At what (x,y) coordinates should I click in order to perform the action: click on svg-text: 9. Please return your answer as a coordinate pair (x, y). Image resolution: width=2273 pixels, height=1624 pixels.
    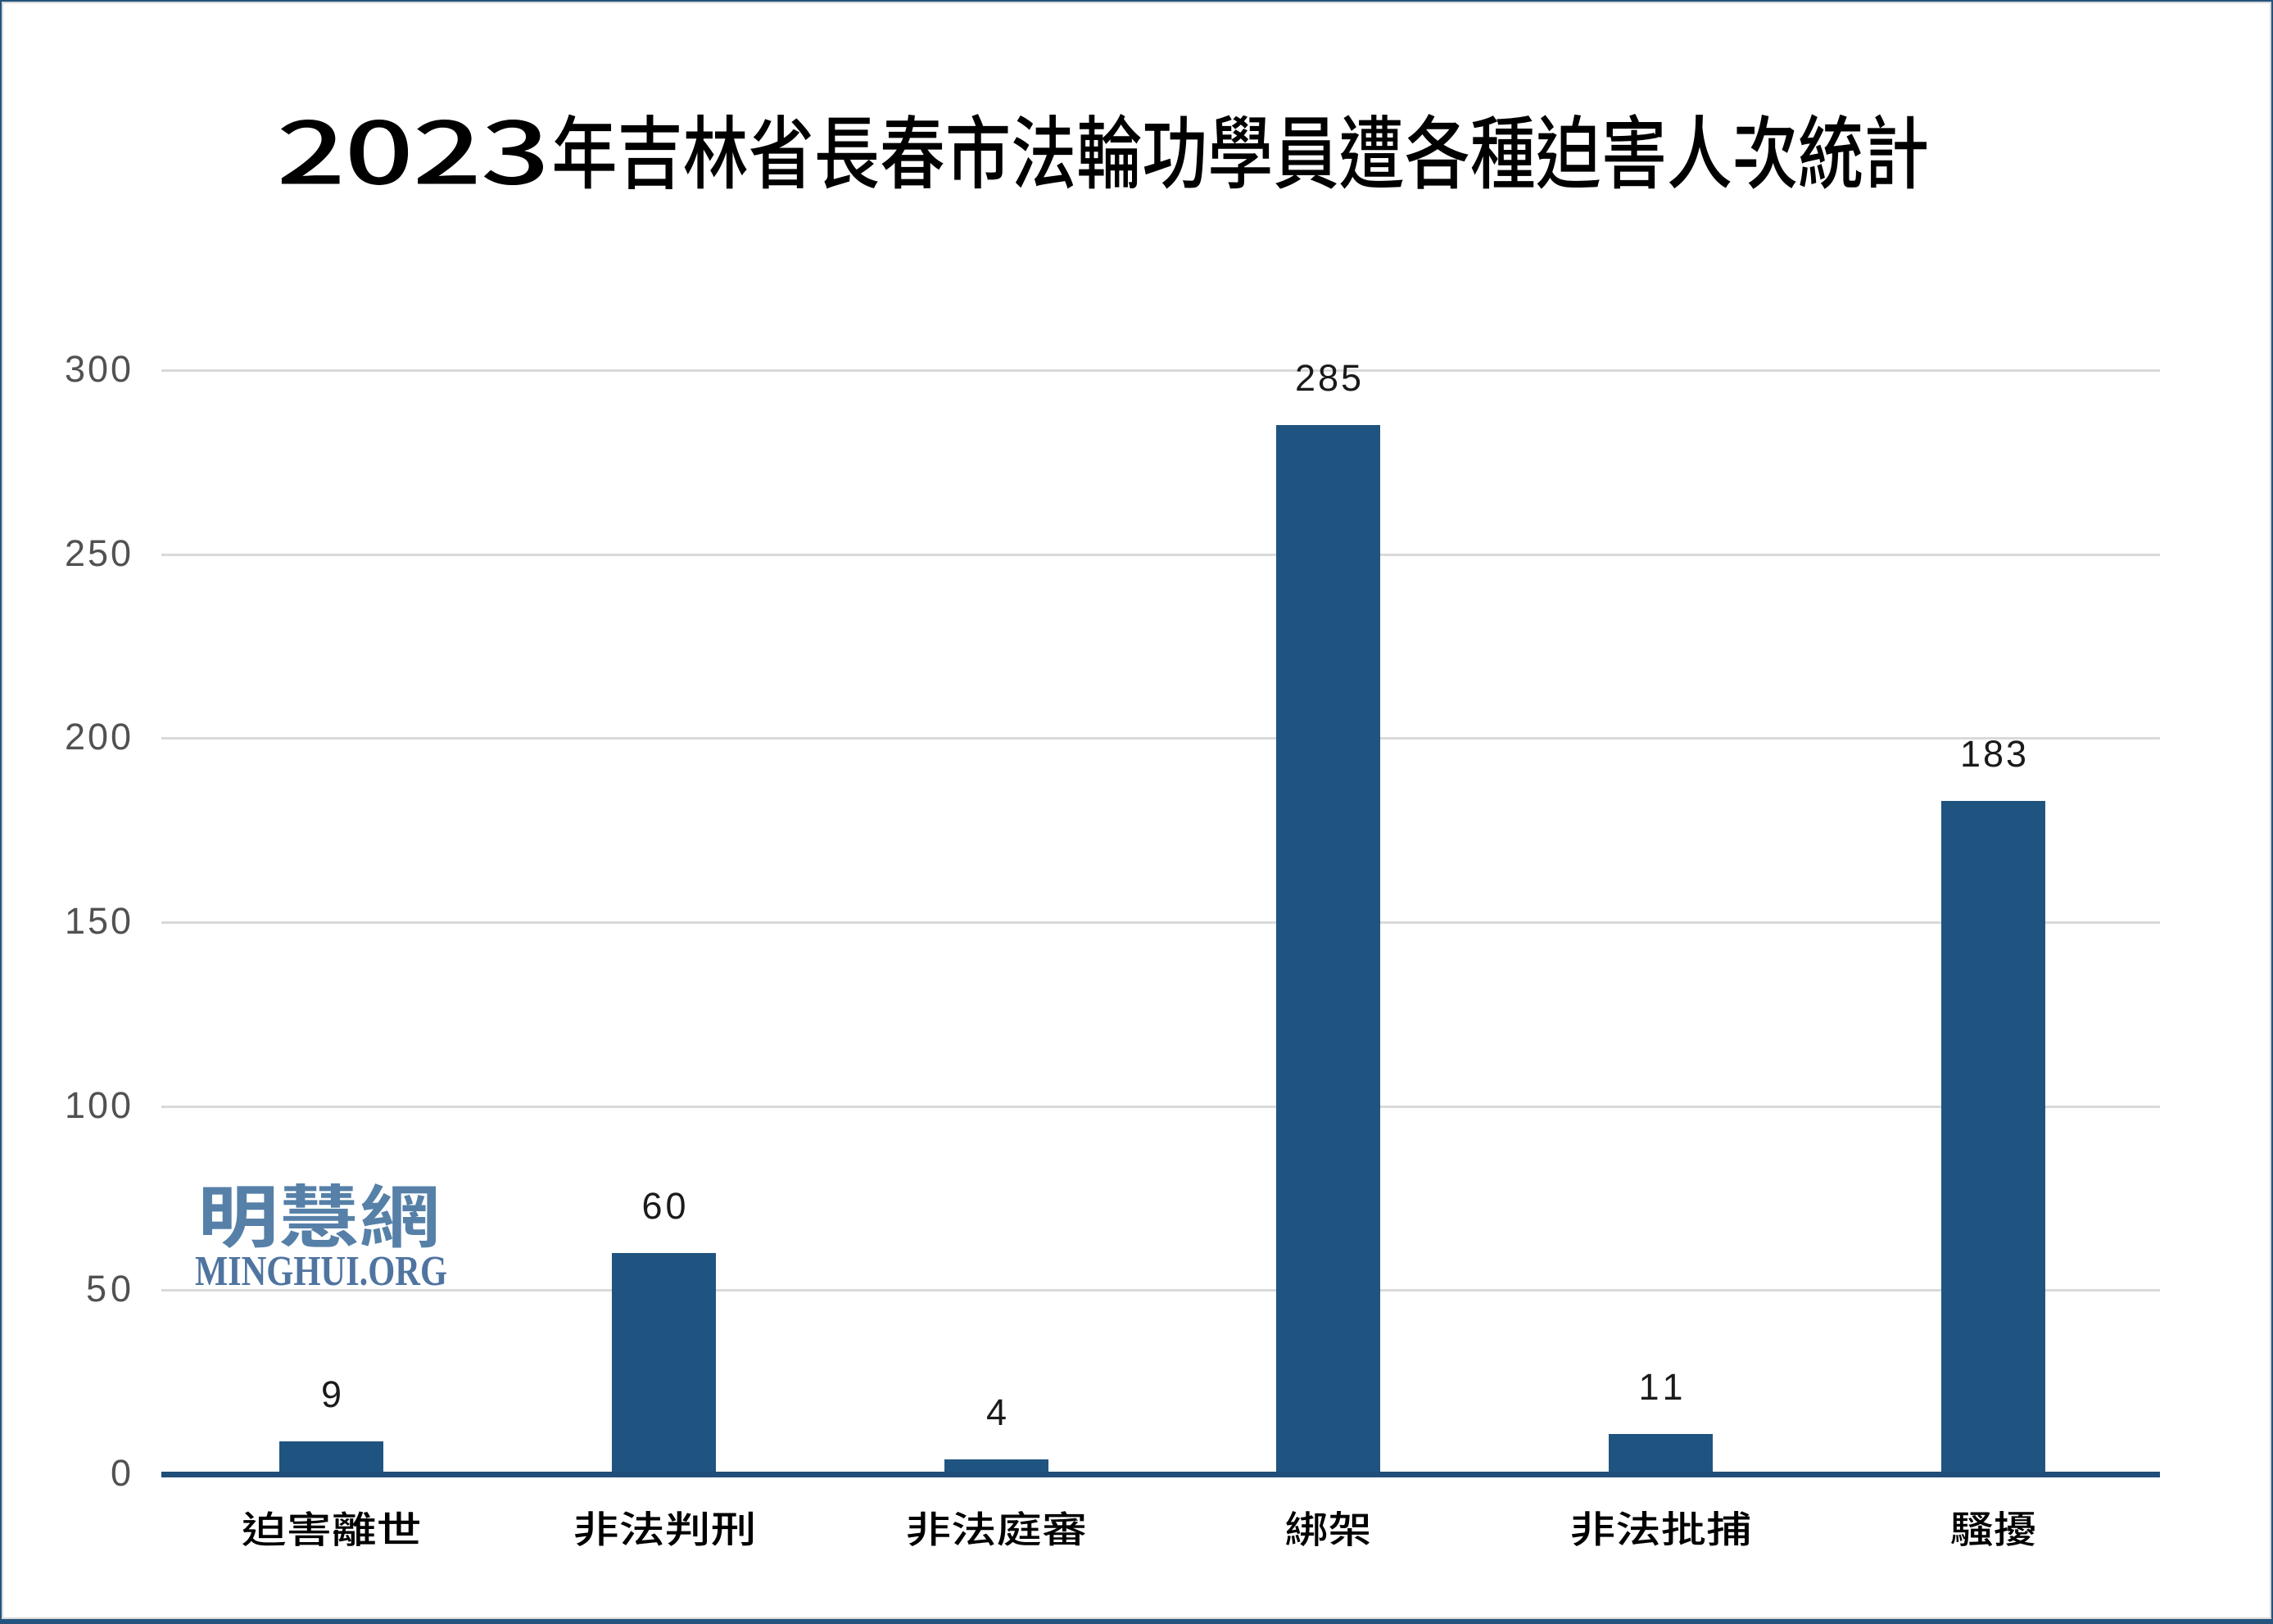
    Looking at the image, I should click on (331, 1394).